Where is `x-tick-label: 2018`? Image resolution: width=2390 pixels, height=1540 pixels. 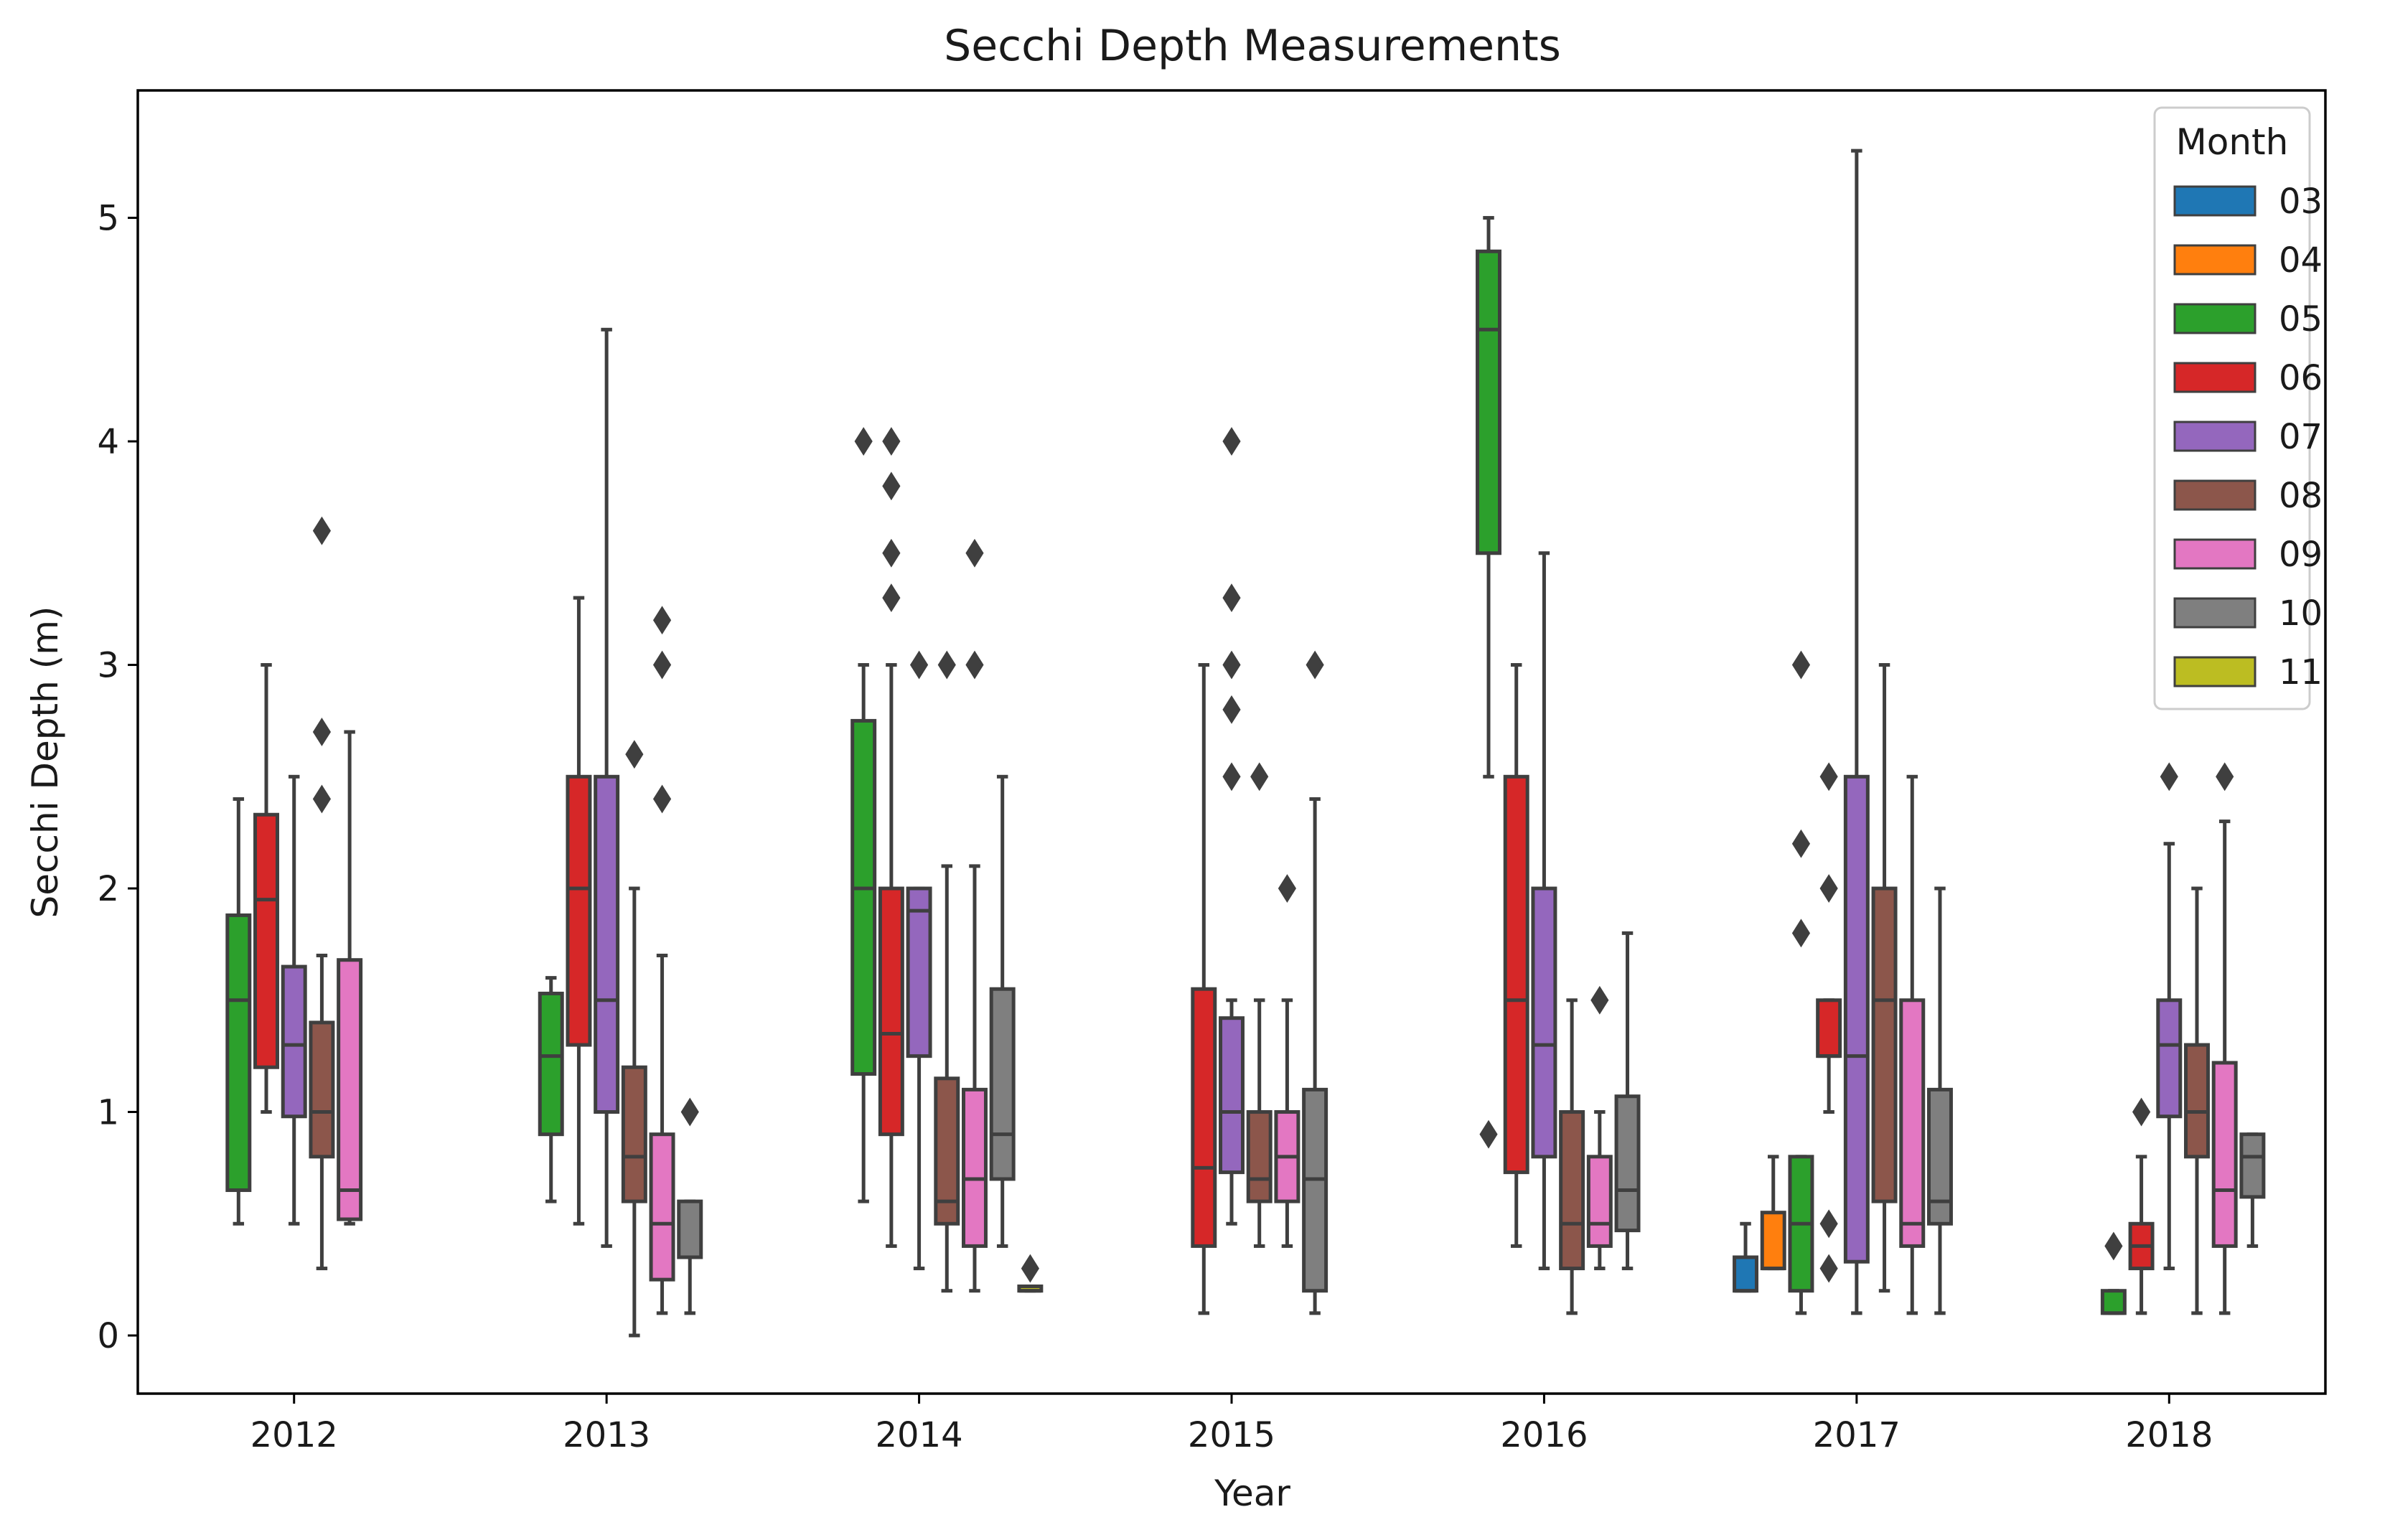
x-tick-label: 2018 is located at coordinates (2169, 1435).